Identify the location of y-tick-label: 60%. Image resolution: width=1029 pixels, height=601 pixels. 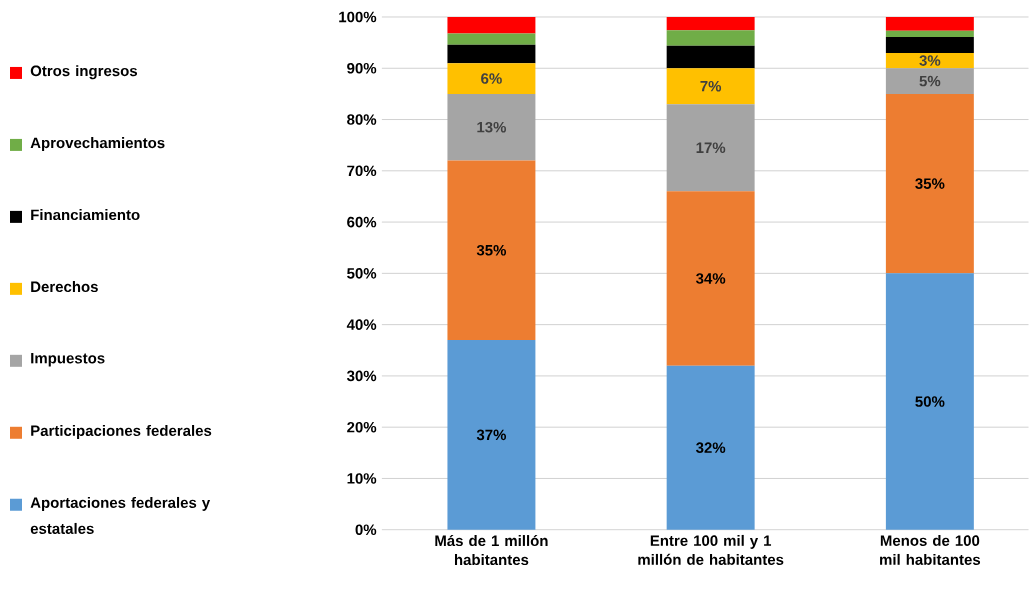
(362, 222).